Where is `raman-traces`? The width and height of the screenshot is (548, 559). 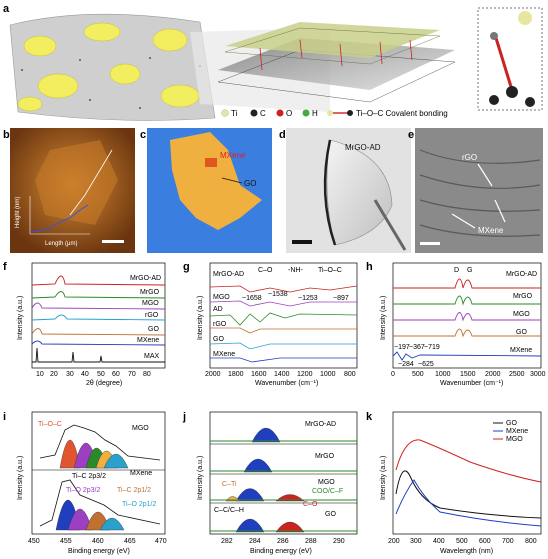
raman-traces is located at coordinates (467, 319).